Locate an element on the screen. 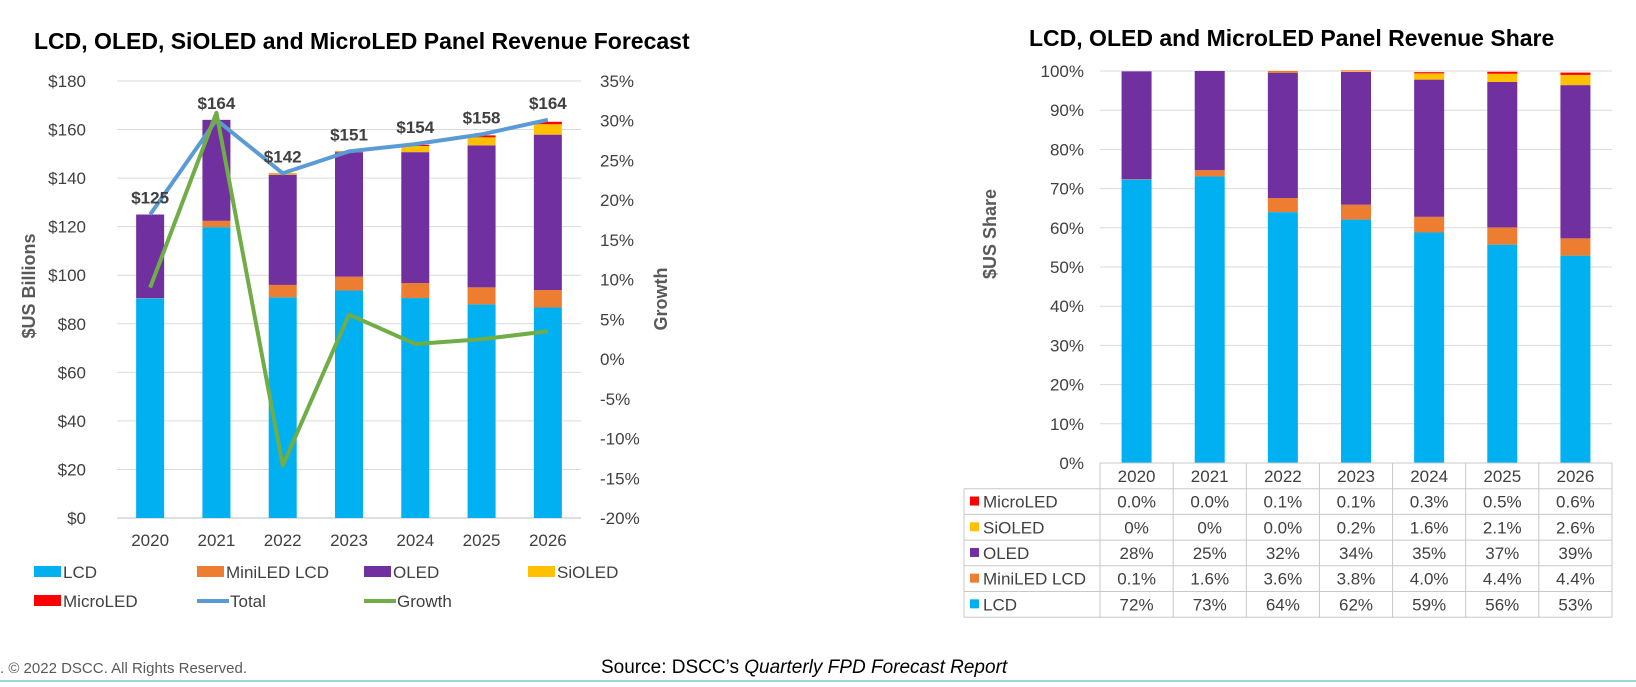 Image resolution: width=1636 pixels, height=687 pixels. table-cell: 4.0% is located at coordinates (1429, 579).